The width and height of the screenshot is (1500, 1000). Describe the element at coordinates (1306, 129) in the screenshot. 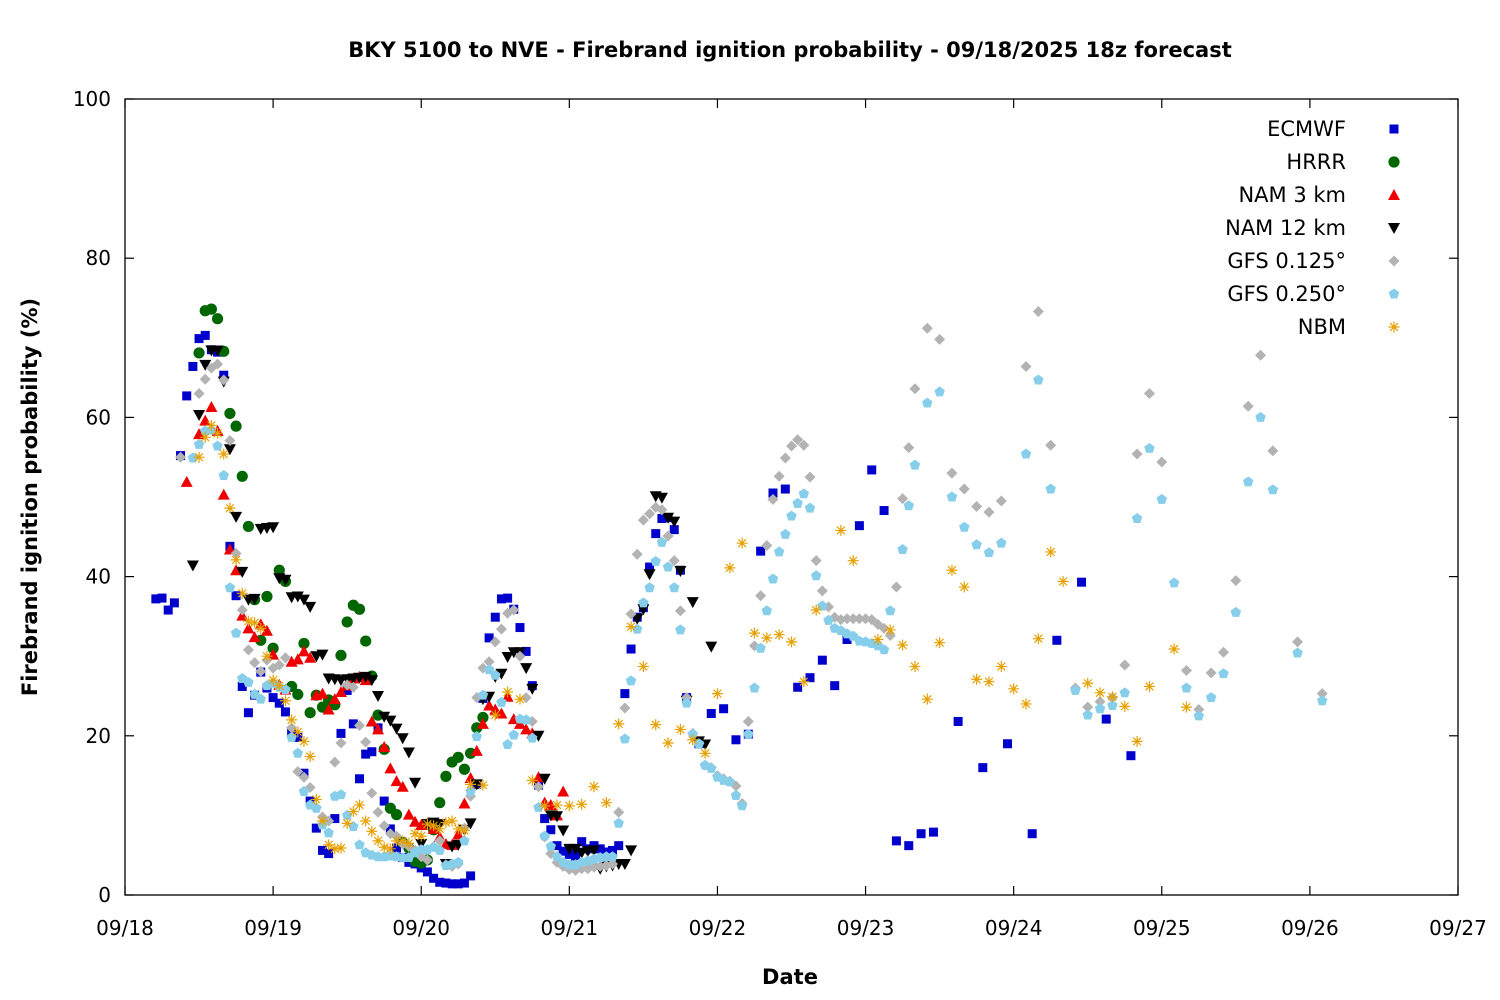

I see `legend-label: ECMWF` at that location.